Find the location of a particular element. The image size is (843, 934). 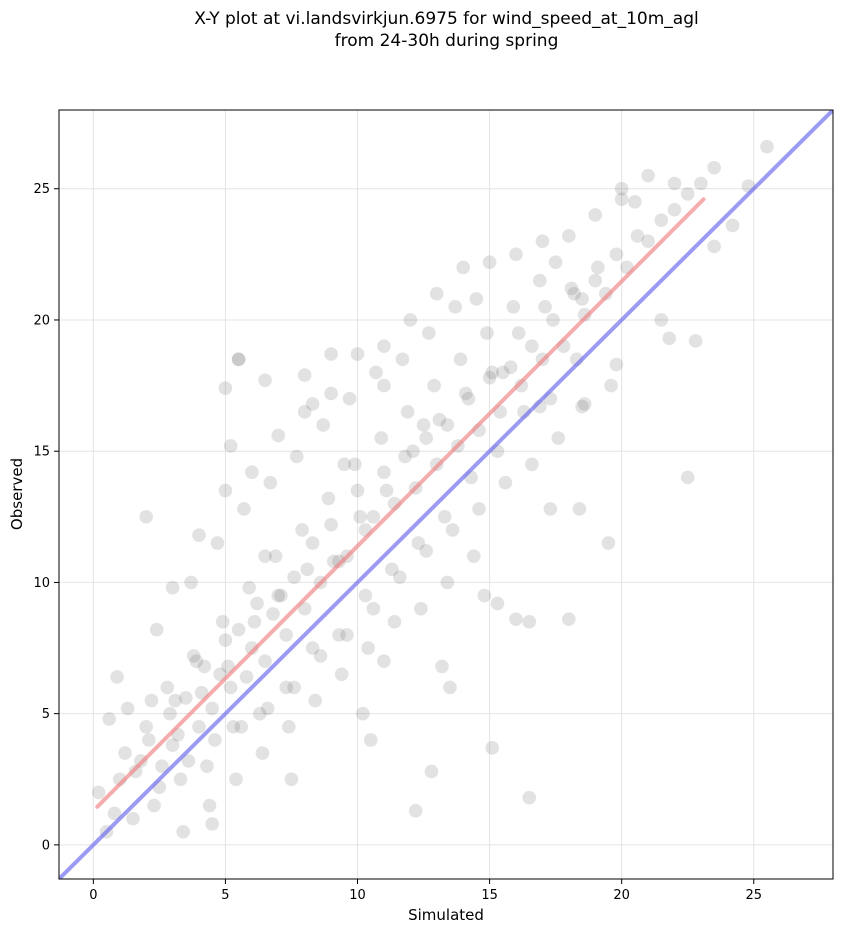

x-tick-label: 25 is located at coordinates (753, 895).